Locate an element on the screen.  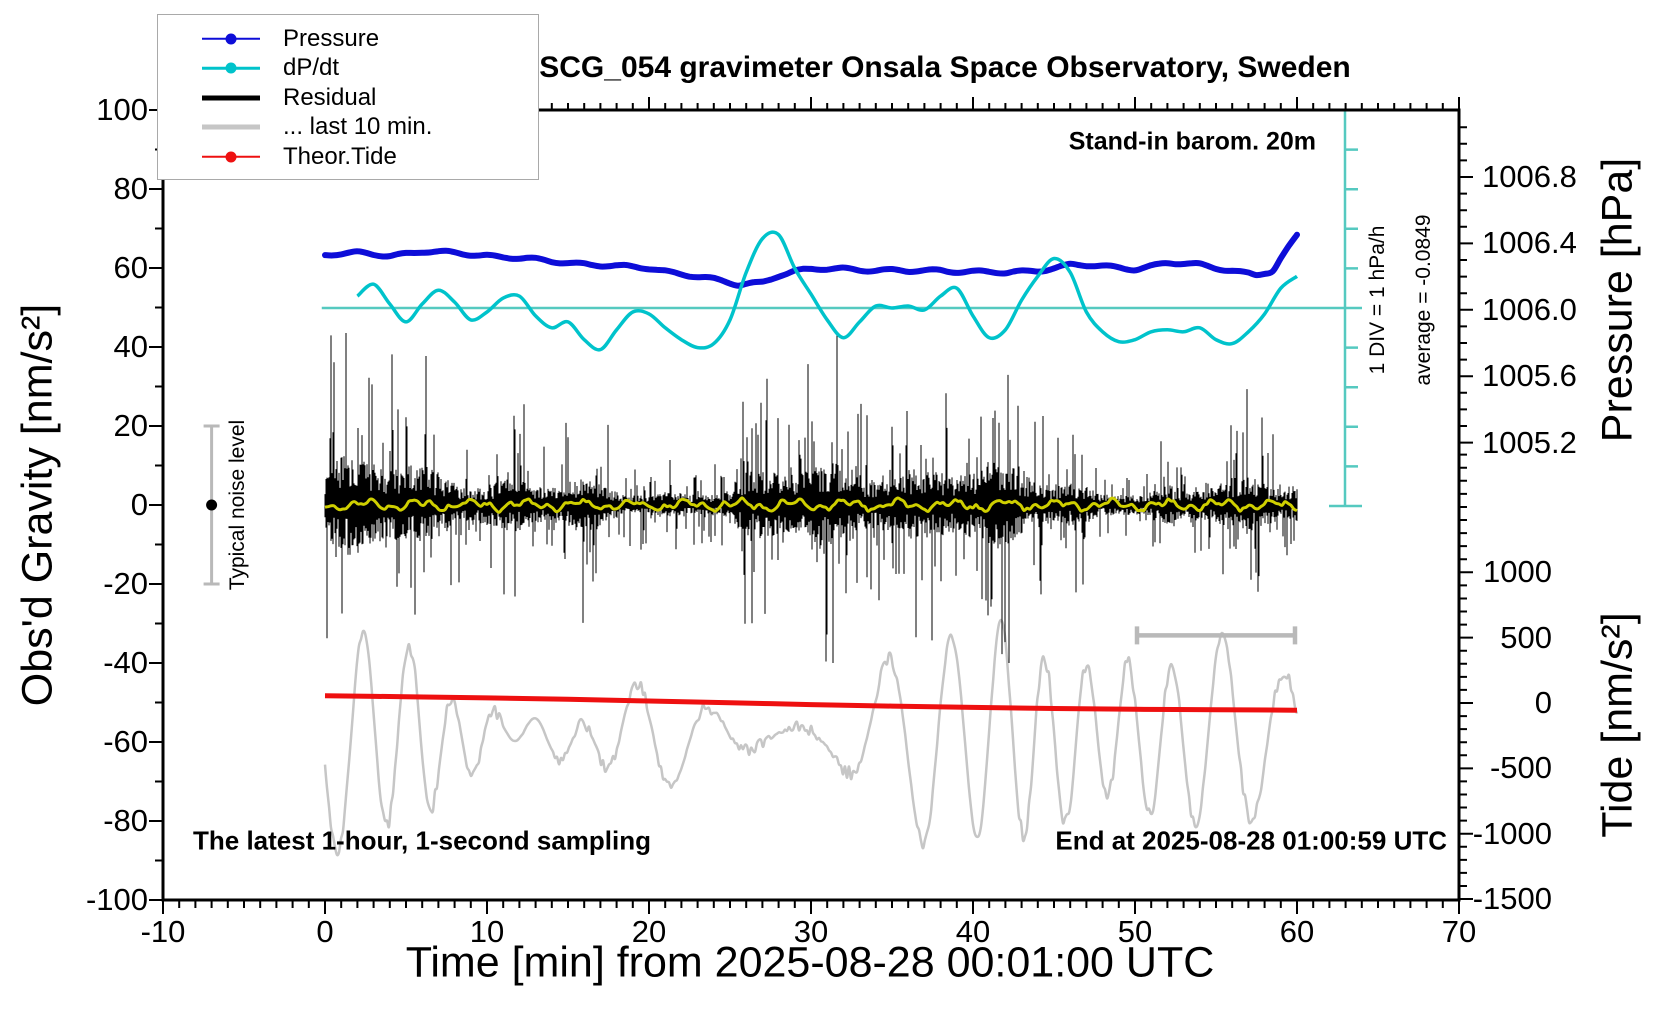
time-tick-label: 70 is located at coordinates (1459, 931).